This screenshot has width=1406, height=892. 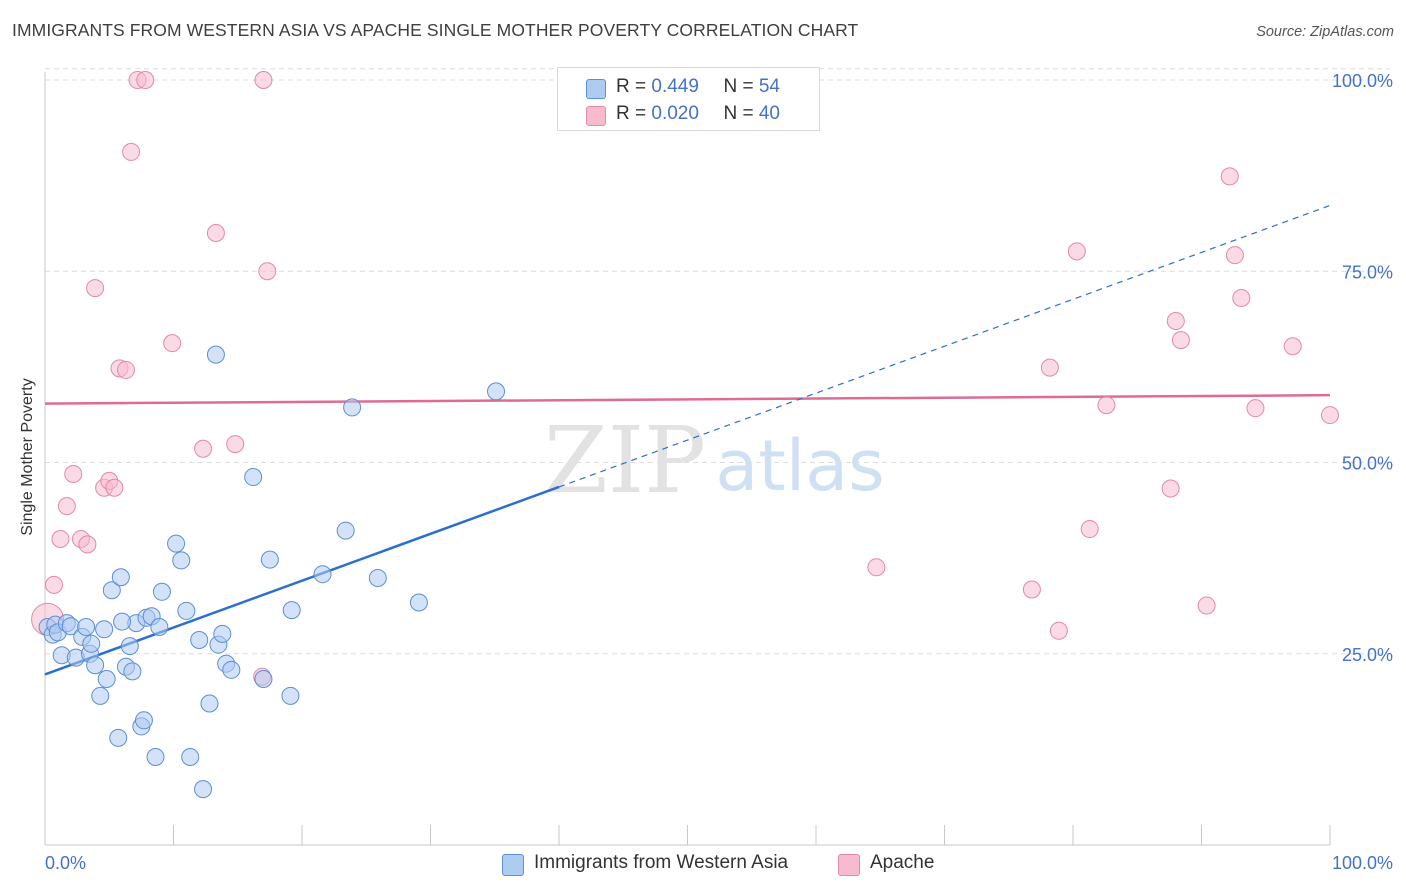 I want to click on correlation-legend: R = 0.449 N = 54 R = 0.020 N = 40, so click(x=688, y=99).